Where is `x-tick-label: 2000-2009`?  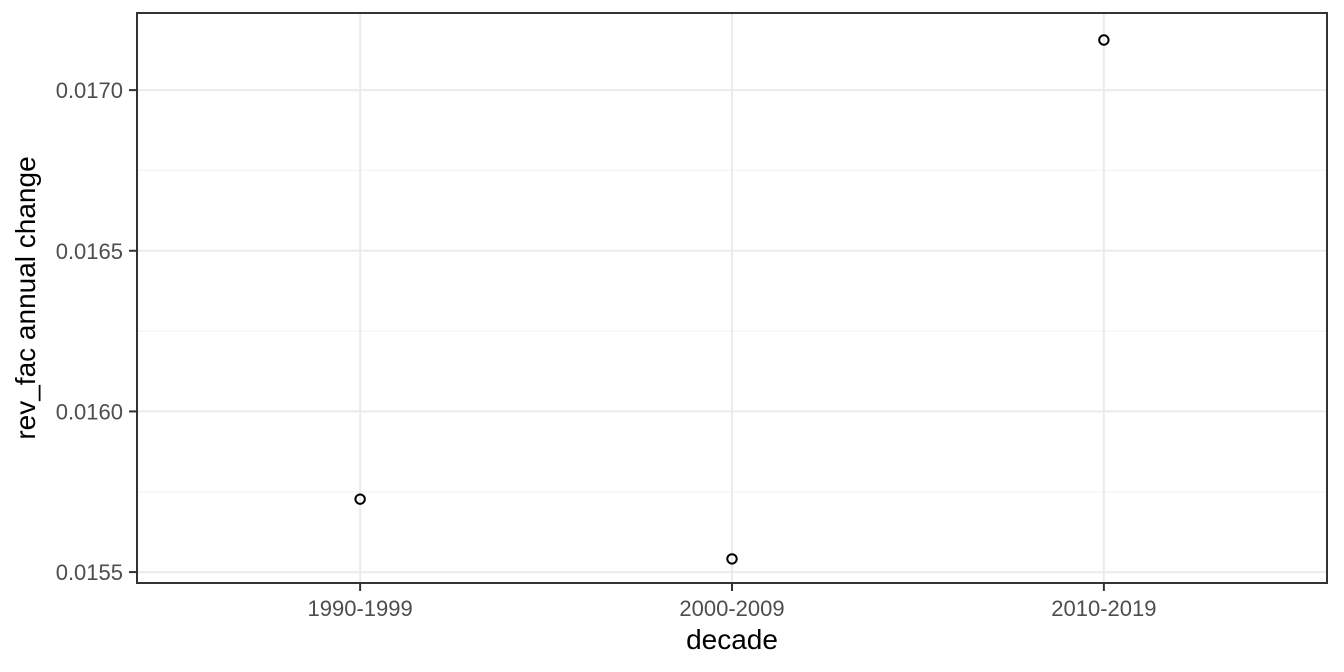 x-tick-label: 2000-2009 is located at coordinates (731, 608).